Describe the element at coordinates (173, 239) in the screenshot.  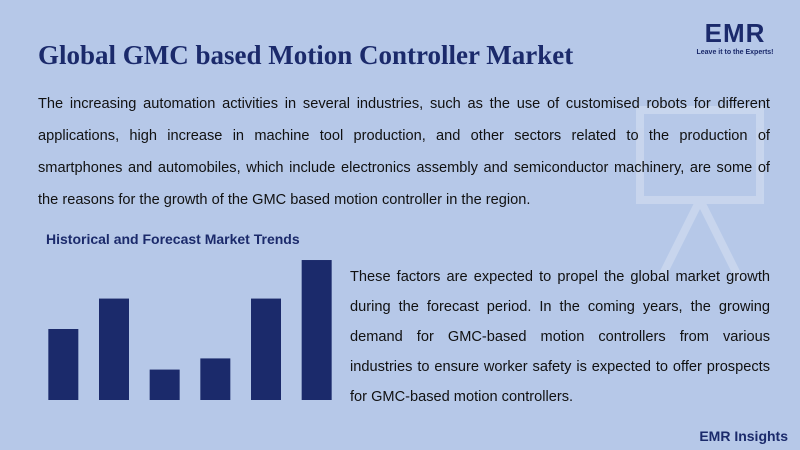
I see `chart-title: Historical and Forecast Market Trends` at that location.